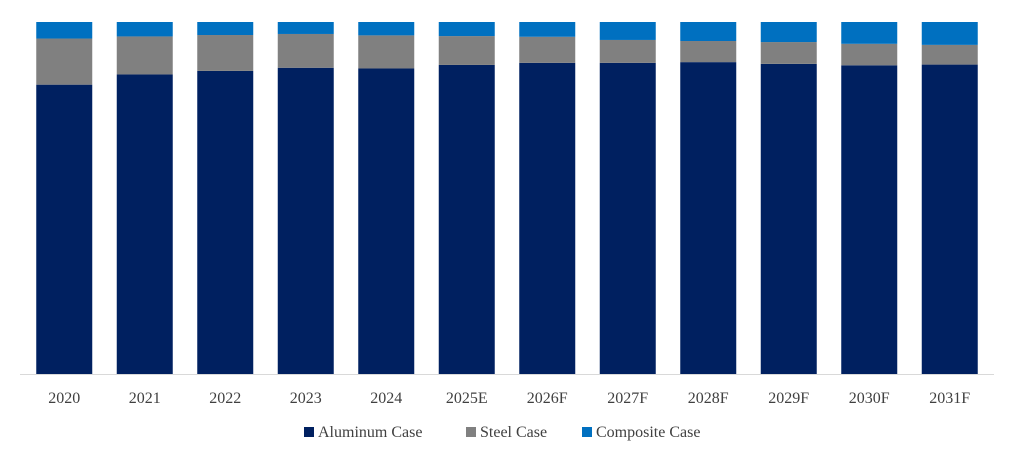 This screenshot has width=1014, height=466. Describe the element at coordinates (708, 398) in the screenshot. I see `x-tick-label: 2028F` at that location.